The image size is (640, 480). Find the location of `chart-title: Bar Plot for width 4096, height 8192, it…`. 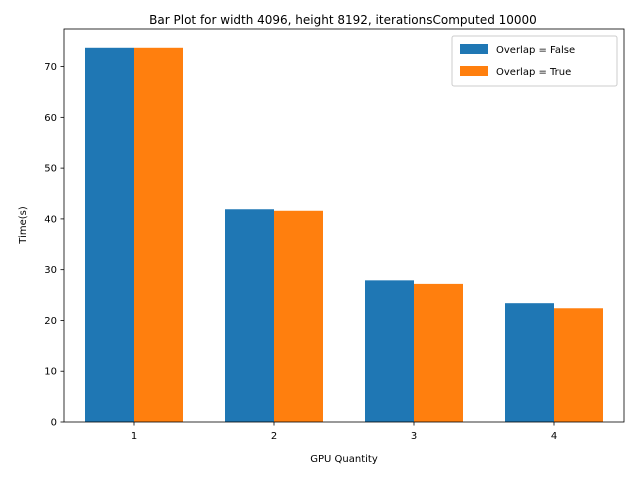

chart-title: Bar Plot for width 4096, height 8192, it… is located at coordinates (343, 20).